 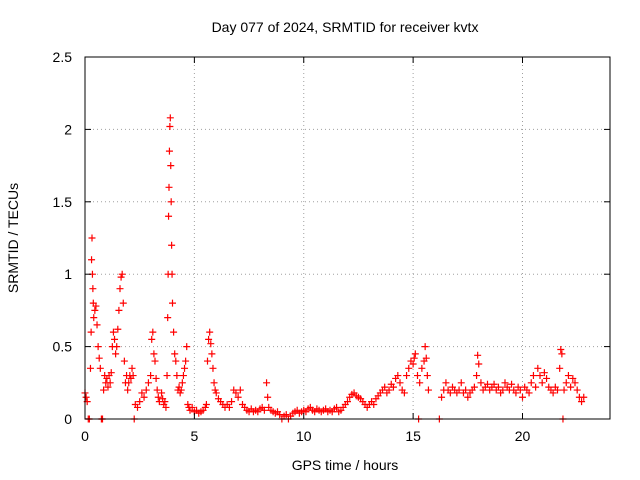 What do you see at coordinates (63, 57) in the screenshot?
I see `y-tick-label: 2.5` at bounding box center [63, 57].